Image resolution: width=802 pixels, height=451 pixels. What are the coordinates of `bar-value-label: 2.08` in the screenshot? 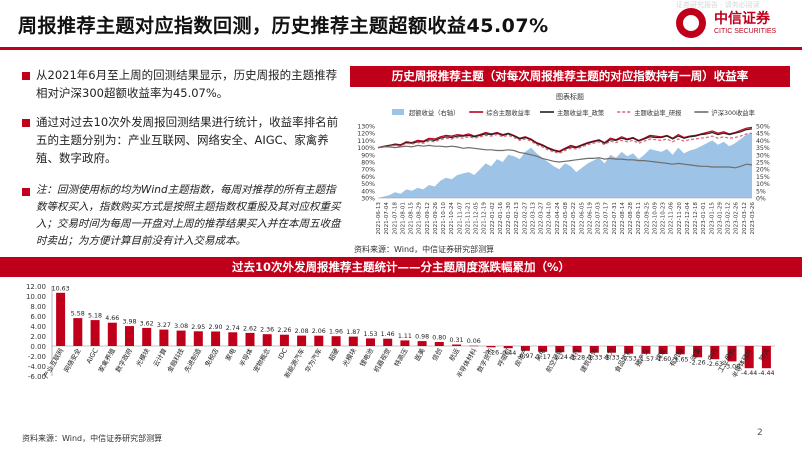 It's located at (302, 331).